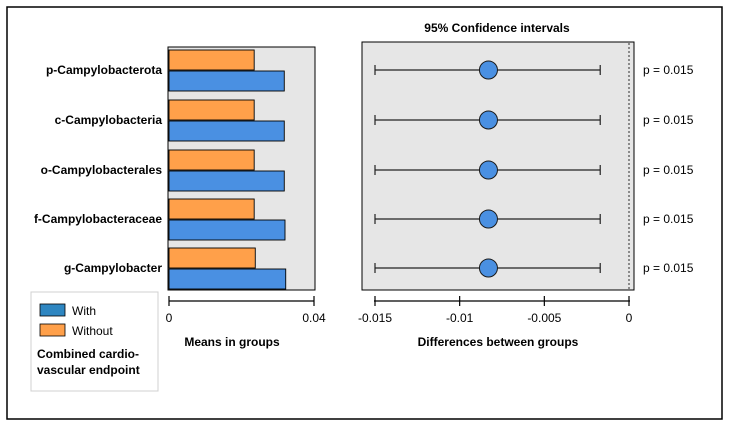 This screenshot has width=731, height=429. I want to click on legend-title-line-2: vascular endpoint, so click(88, 370).